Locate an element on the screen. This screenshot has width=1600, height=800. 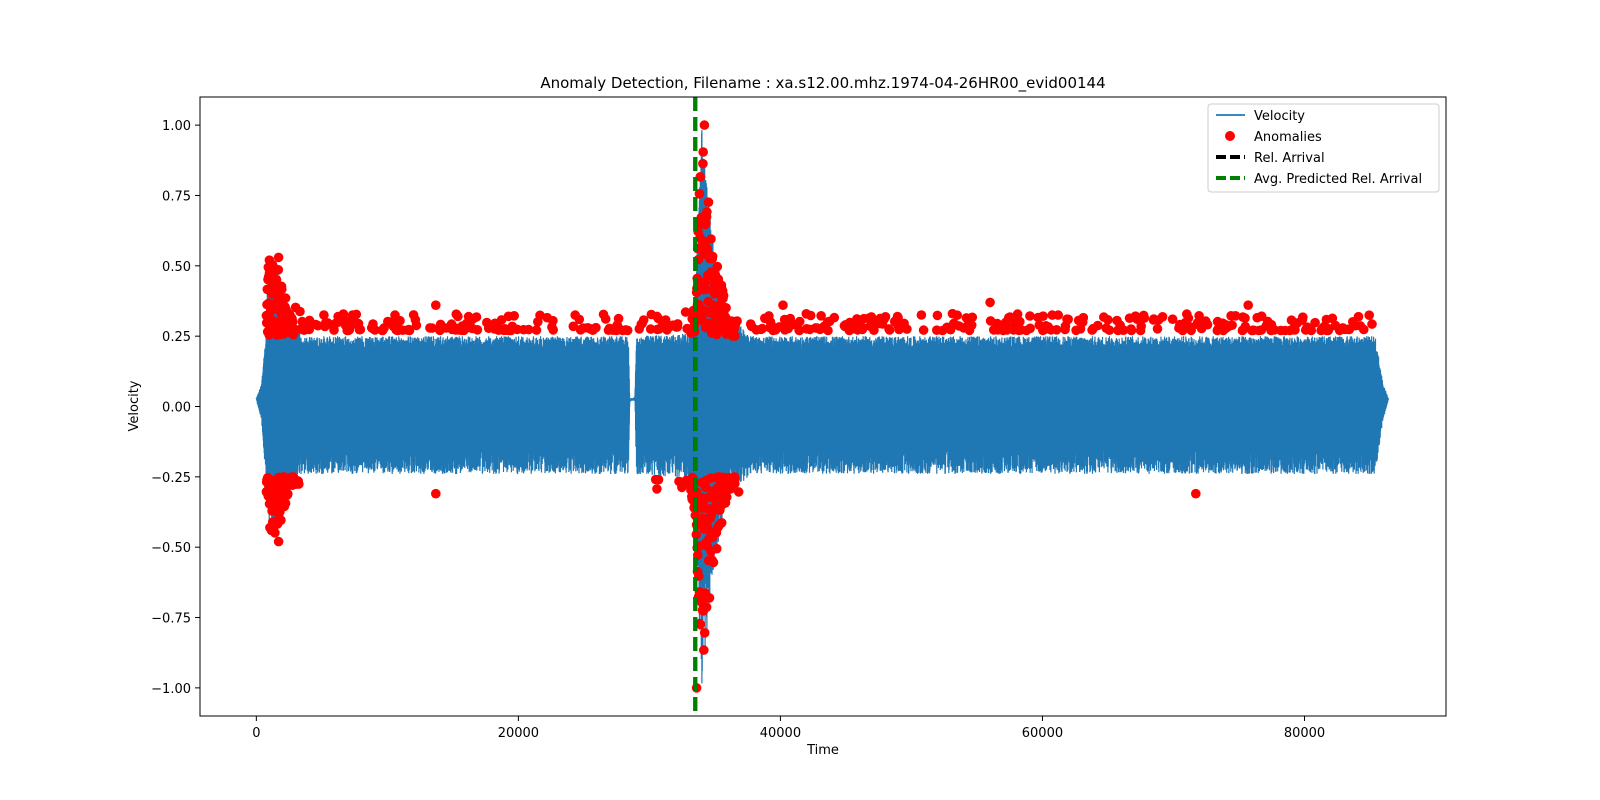
x-axis-label: Time is located at coordinates (822, 750).